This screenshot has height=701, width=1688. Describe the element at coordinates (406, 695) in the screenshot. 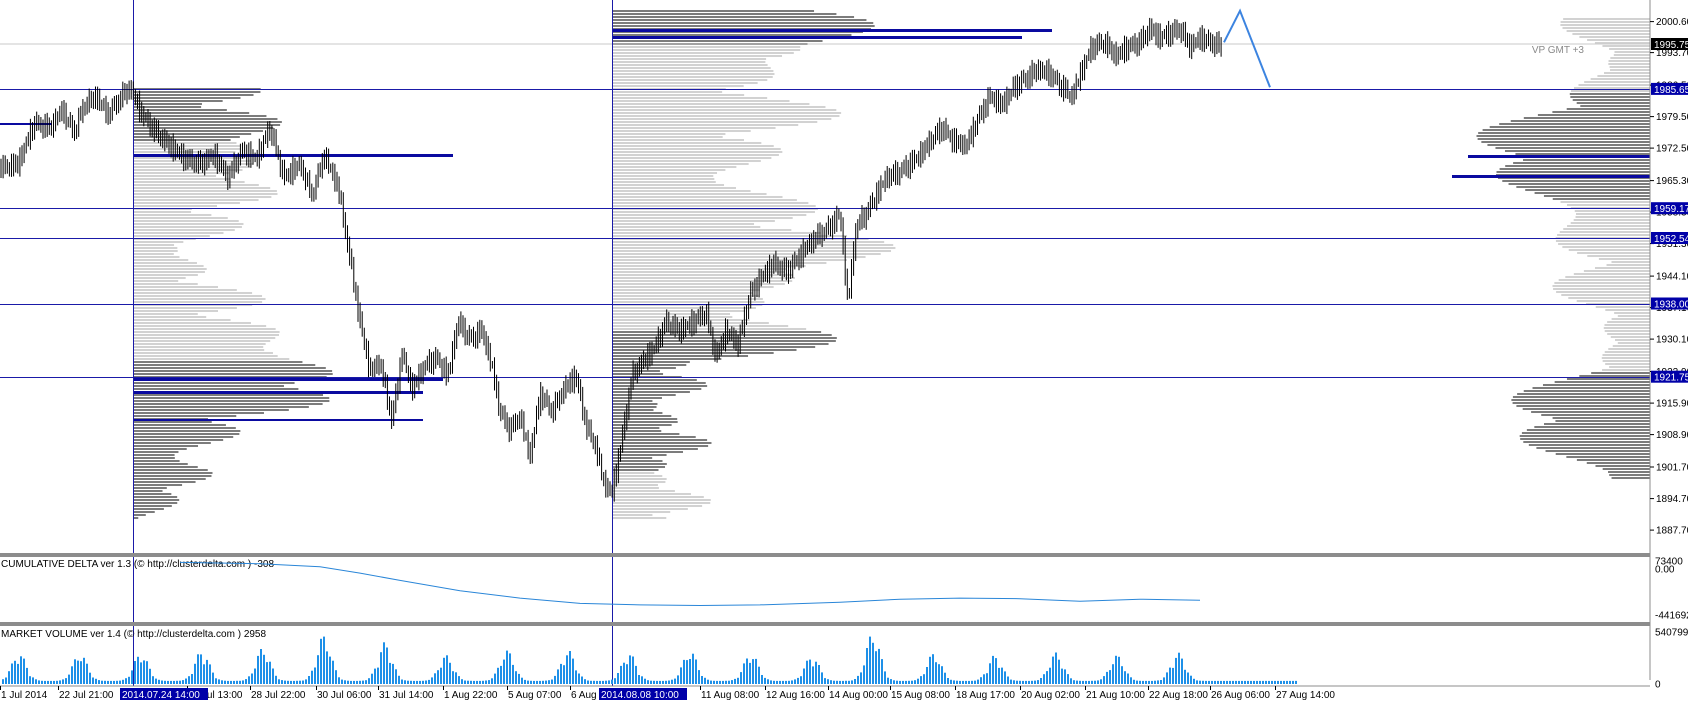

I see `time-tick-label: 31 Jul 14:00` at that location.